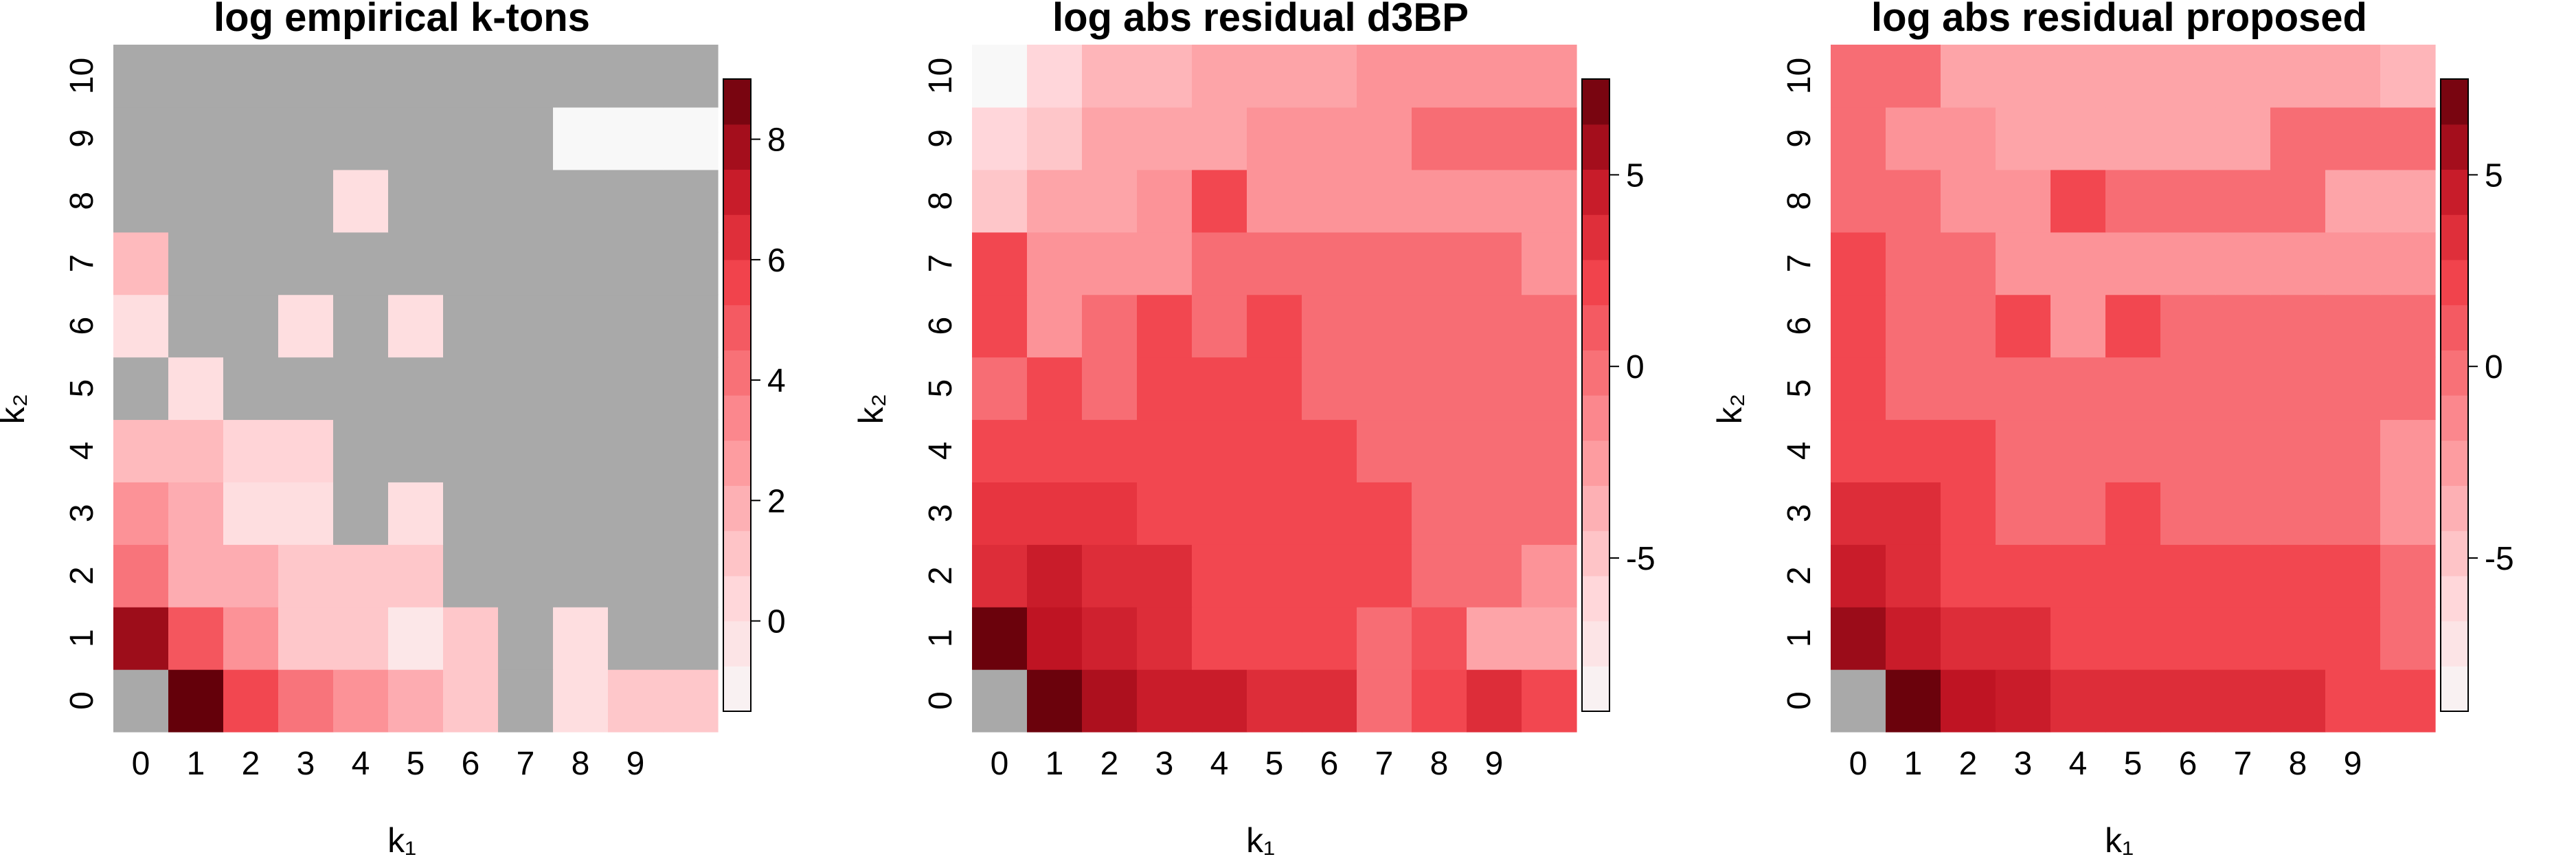  What do you see at coordinates (941, 201) in the screenshot?
I see `y-tick-label: 8` at bounding box center [941, 201].